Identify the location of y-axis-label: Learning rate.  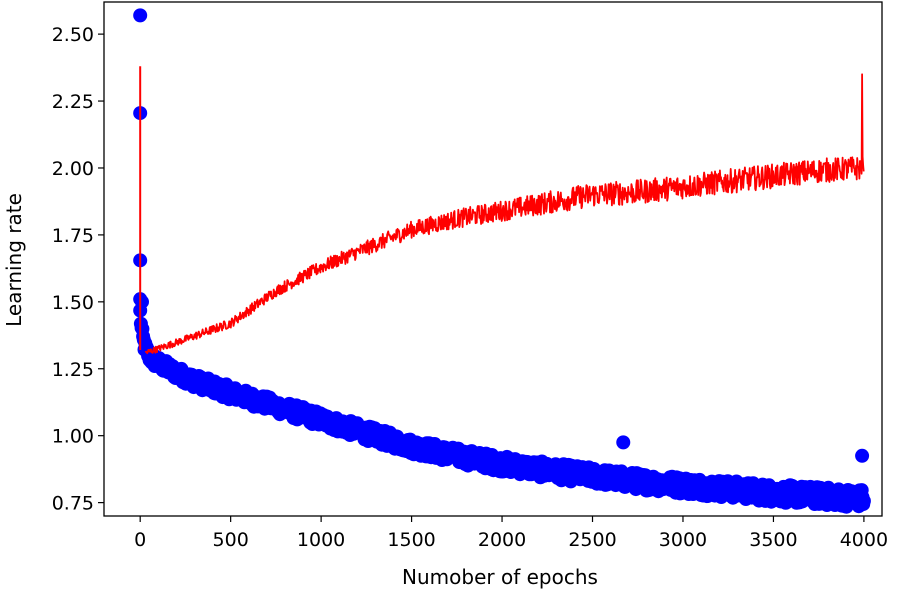
(14, 260).